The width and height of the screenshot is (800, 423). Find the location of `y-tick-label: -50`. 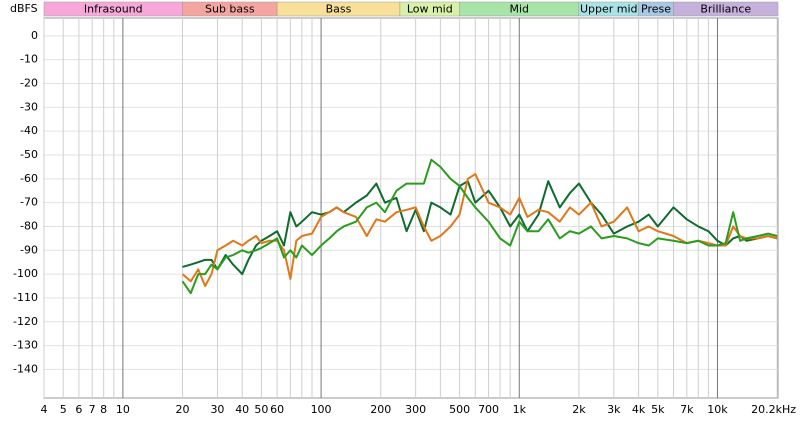

y-tick-label: -50 is located at coordinates (29, 154).